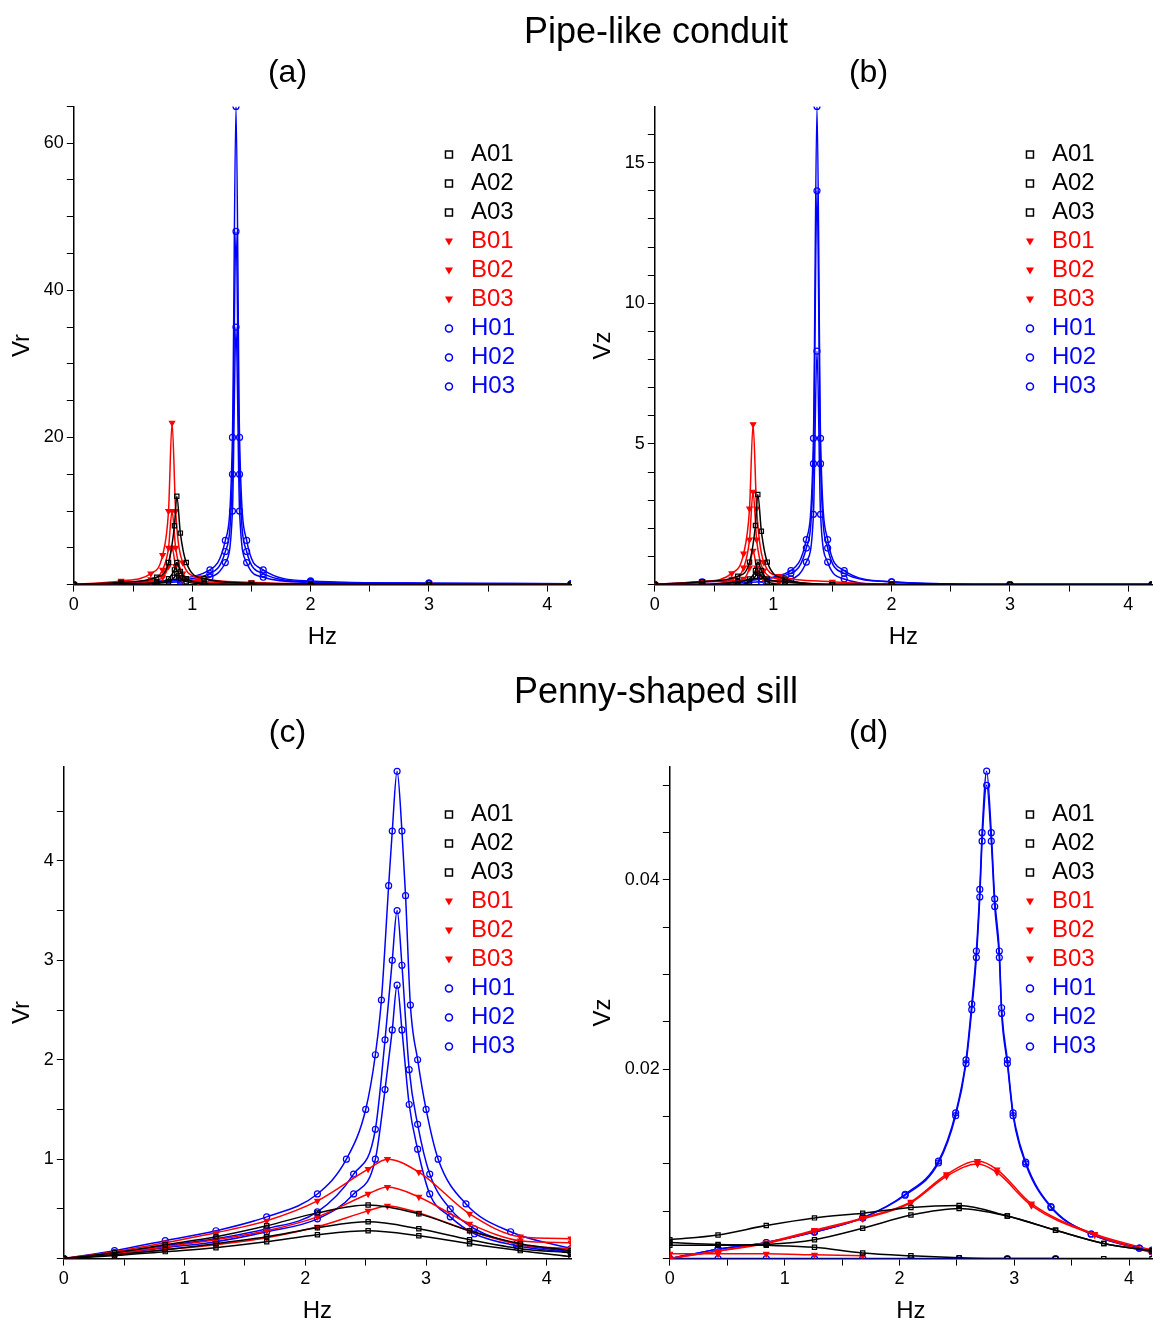 Image resolution: width=1162 pixels, height=1340 pixels. What do you see at coordinates (656, 30) in the screenshot?
I see `text: Pipe-like conduit` at bounding box center [656, 30].